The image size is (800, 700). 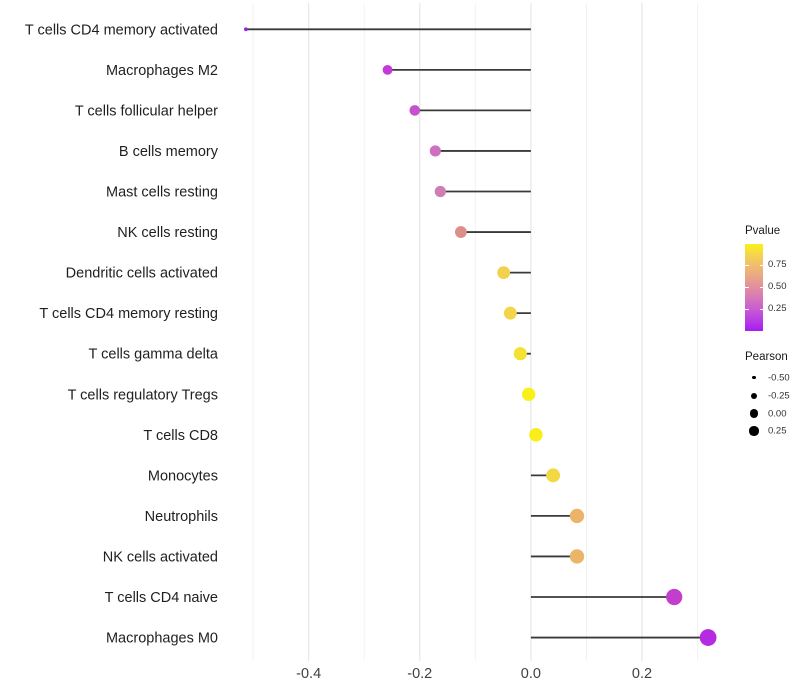 I want to click on category-label: T cells regulatory Tregs, so click(x=143, y=395).